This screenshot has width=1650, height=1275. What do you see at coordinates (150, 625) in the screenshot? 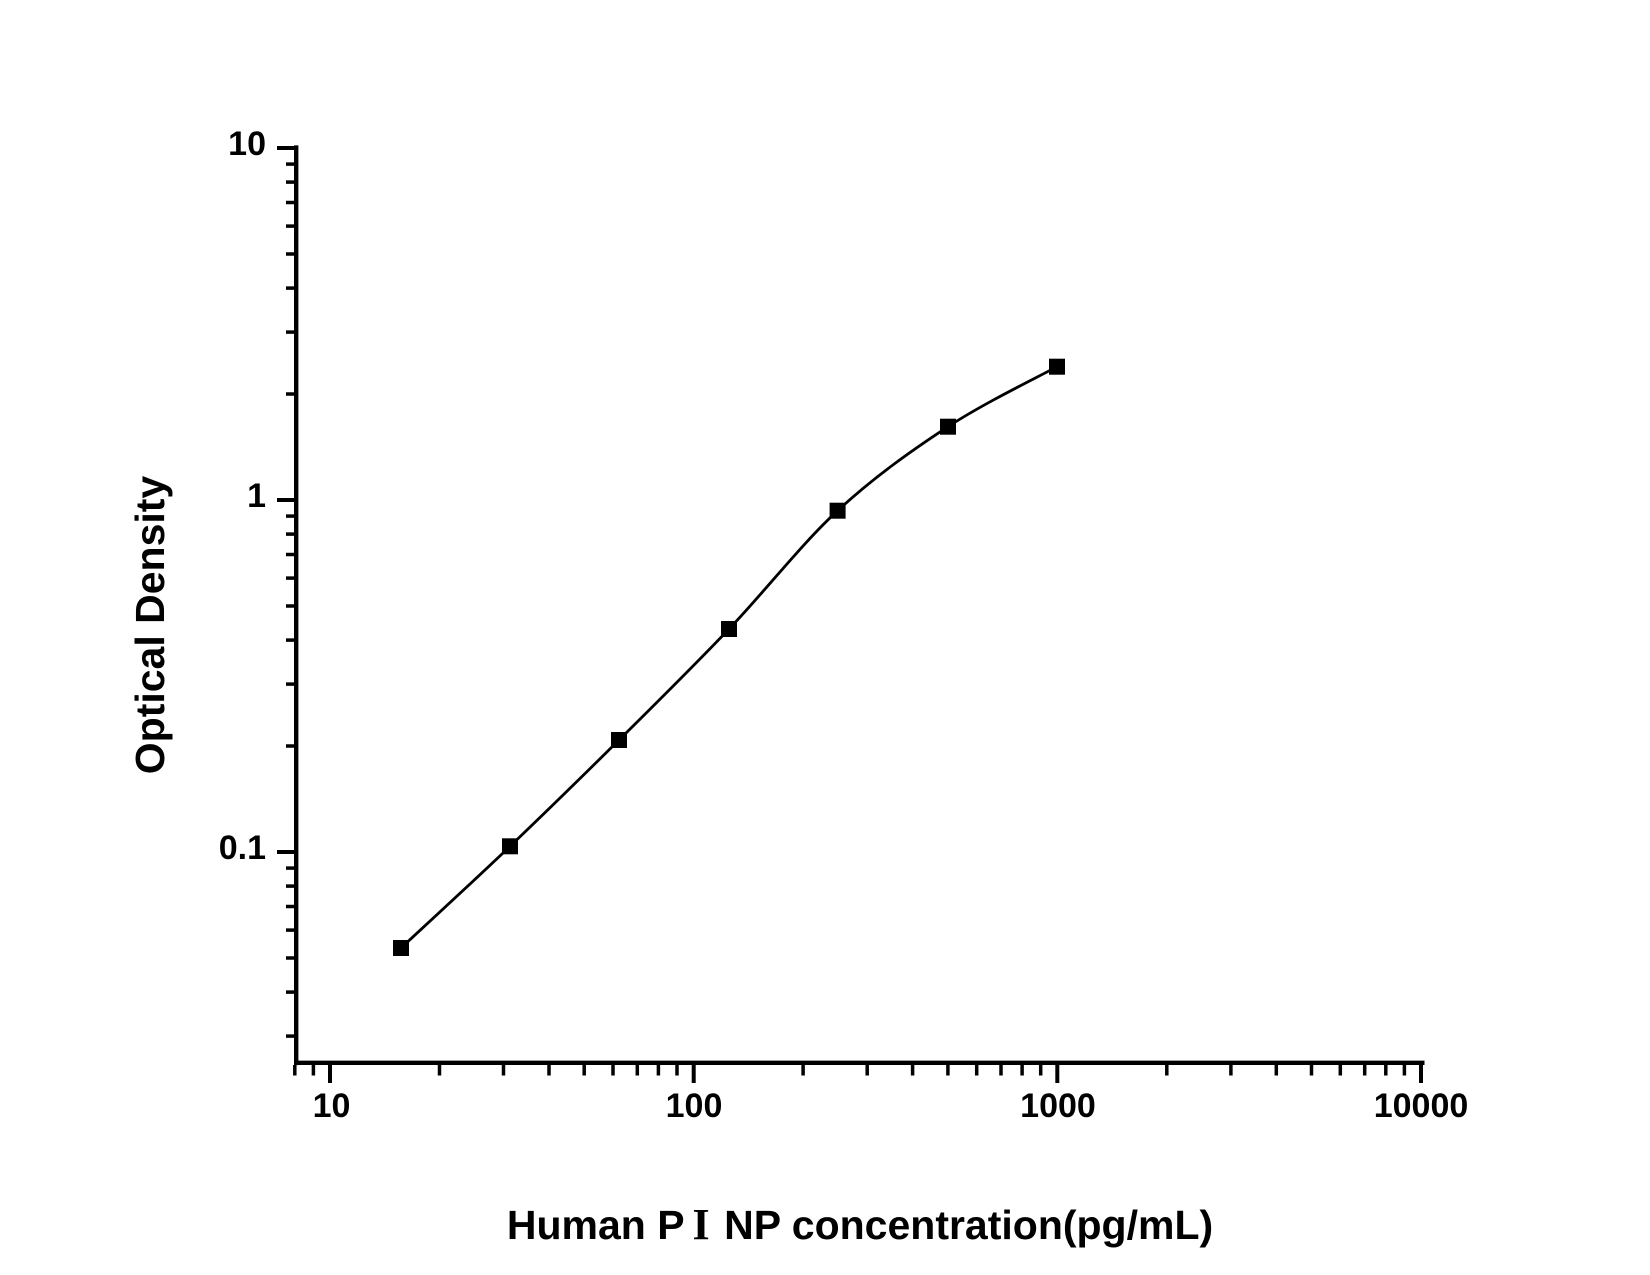
I see `svg-text: Optical Density` at bounding box center [150, 625].